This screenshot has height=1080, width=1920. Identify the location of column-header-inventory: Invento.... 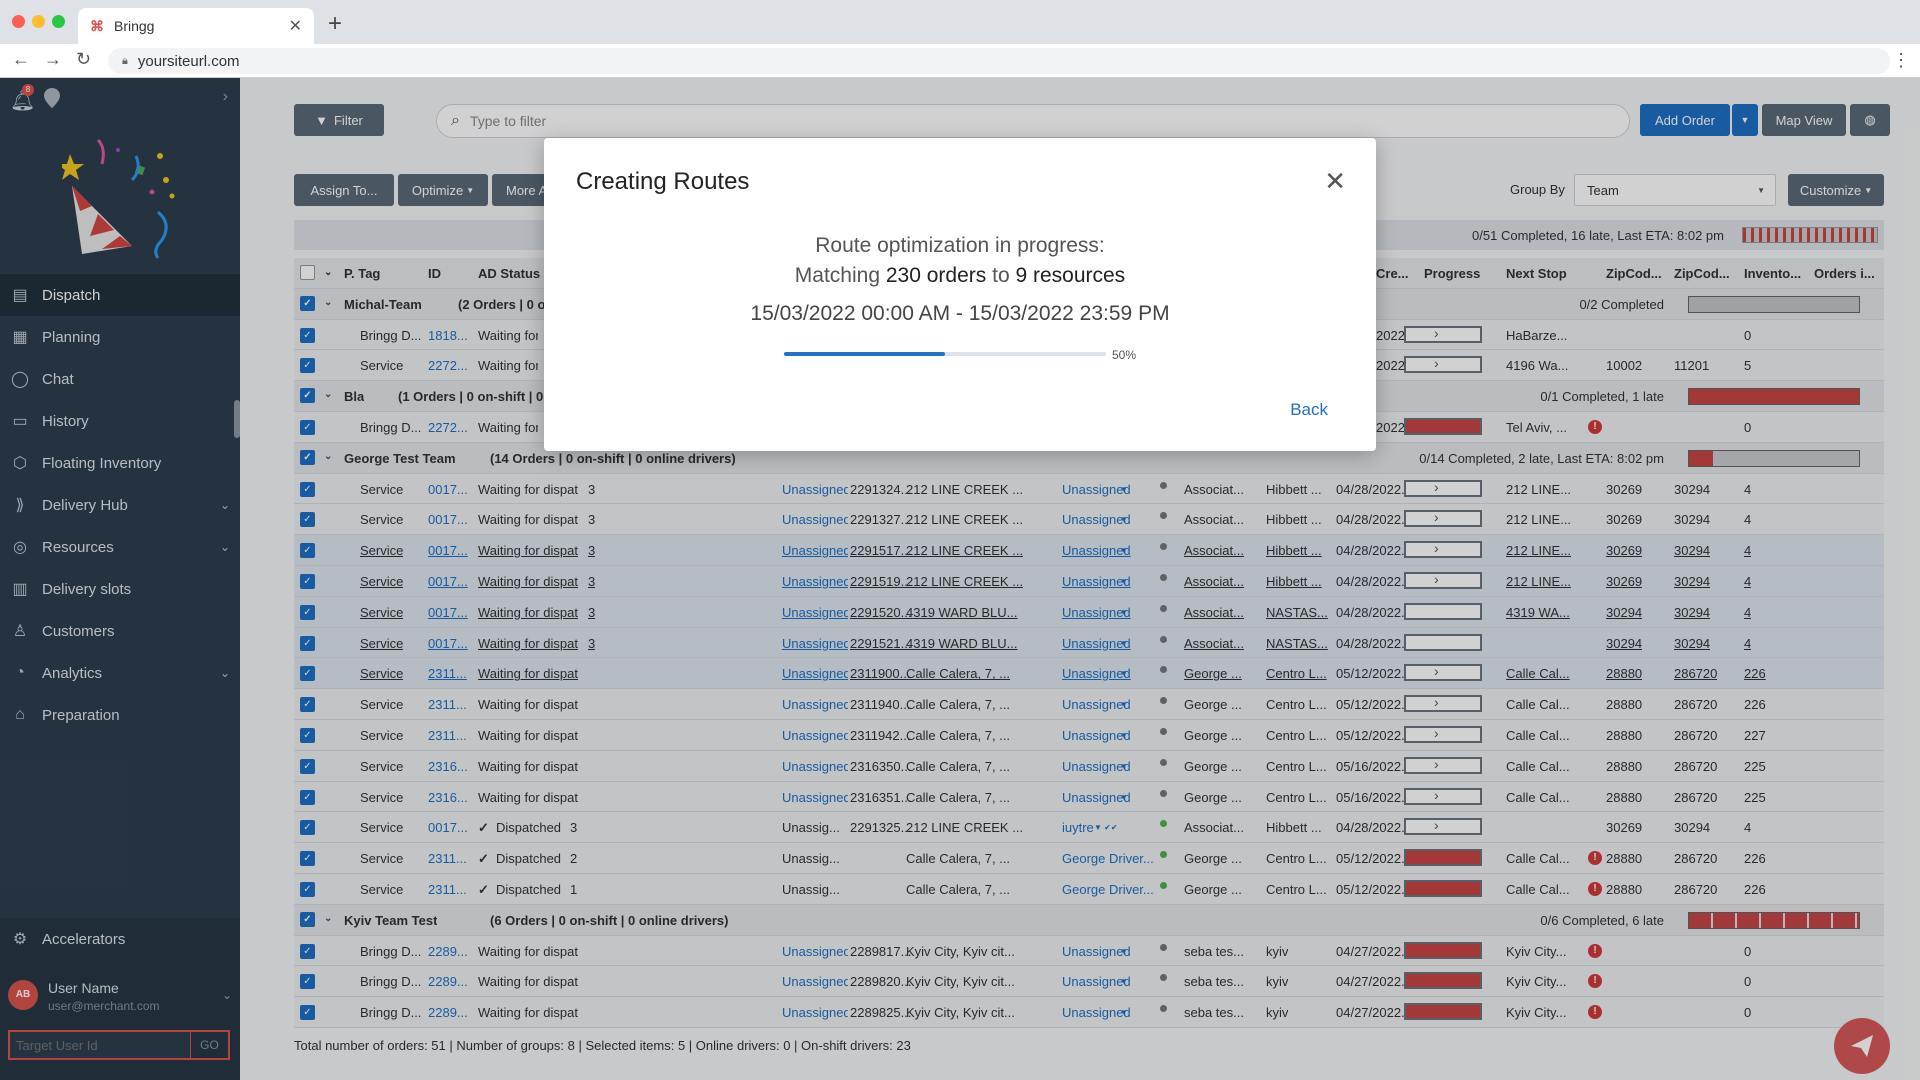
(1773, 273).